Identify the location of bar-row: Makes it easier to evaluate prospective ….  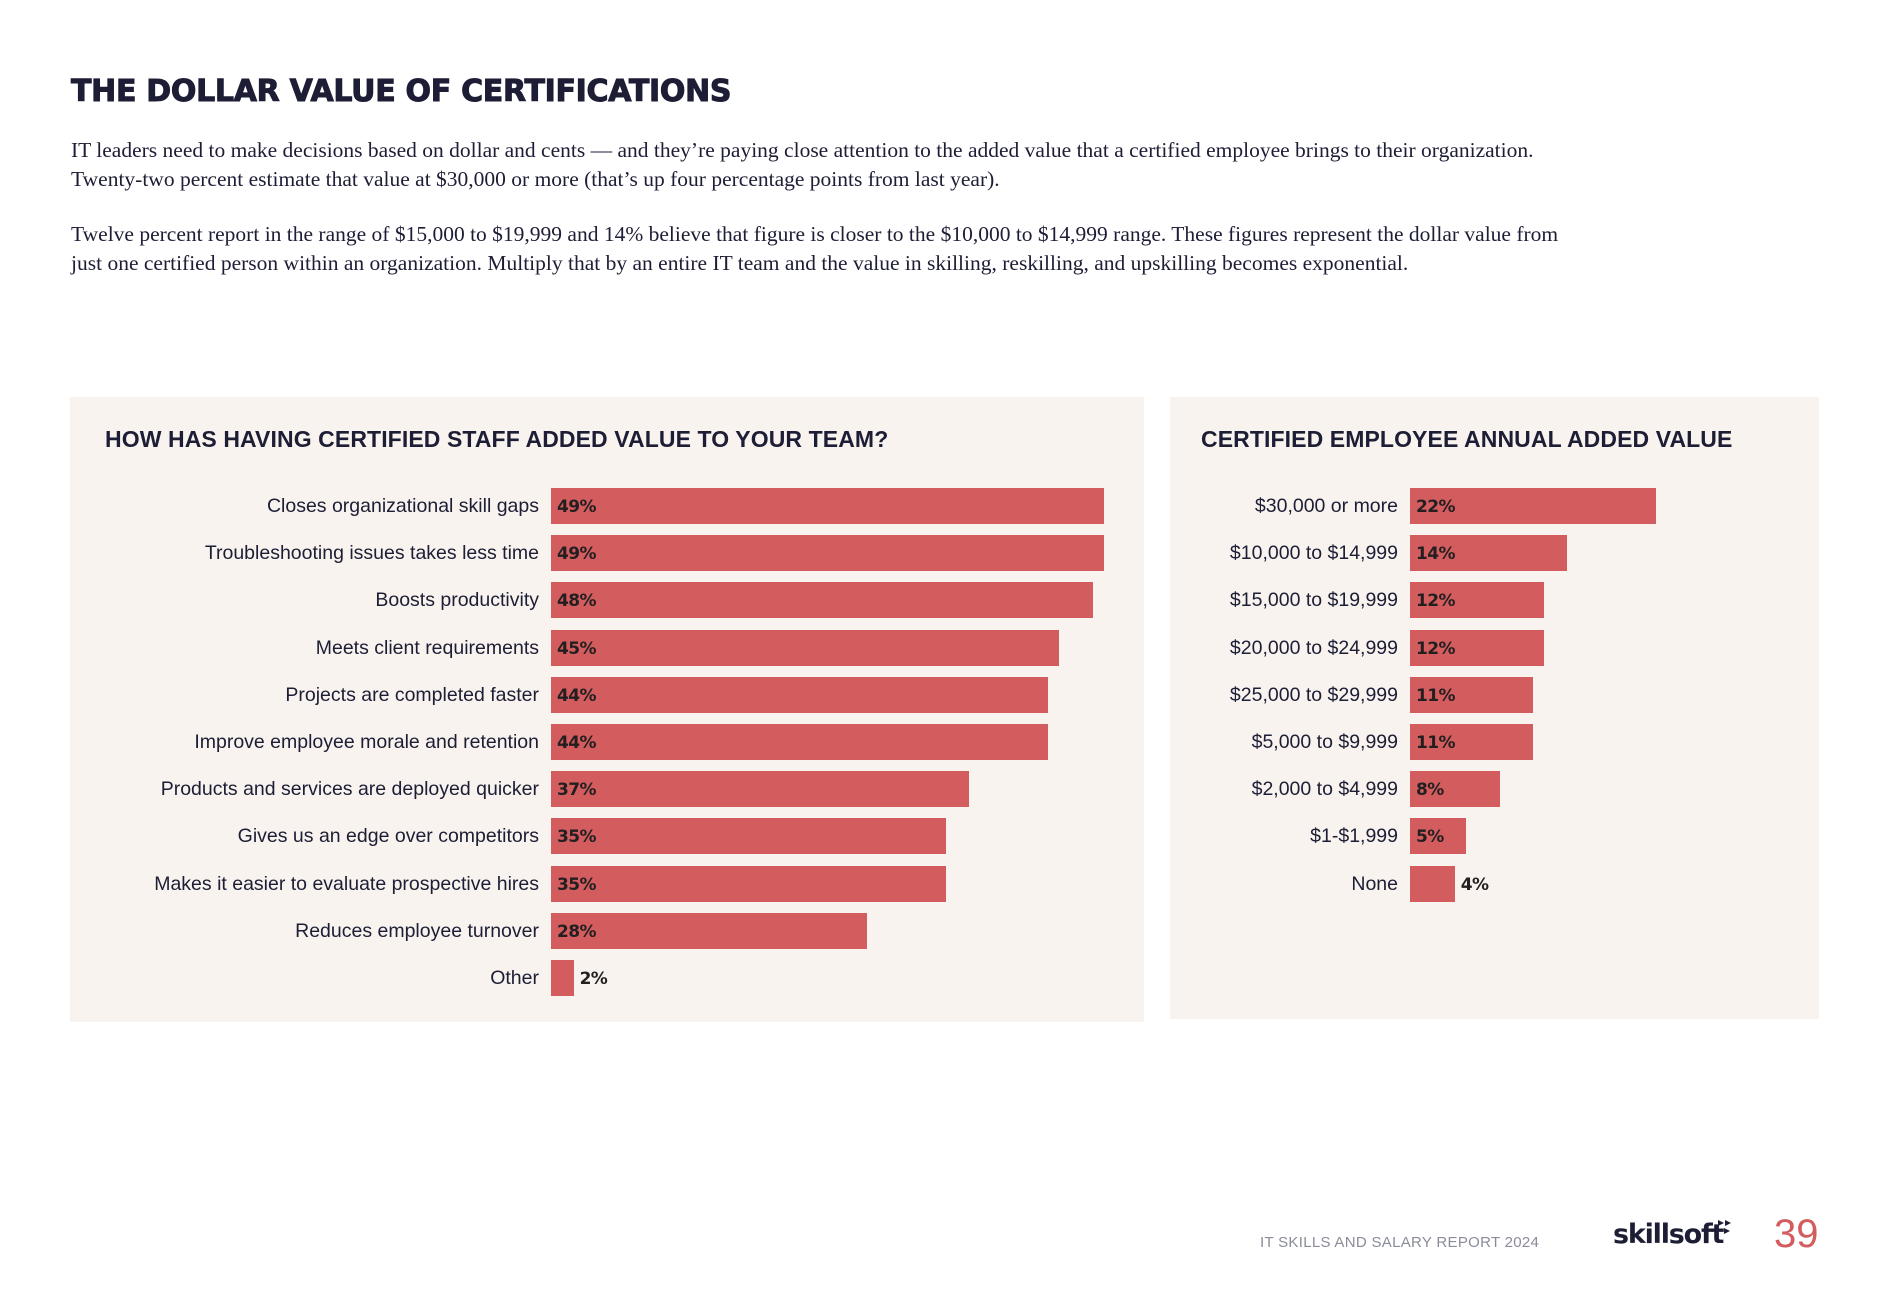
(607, 883).